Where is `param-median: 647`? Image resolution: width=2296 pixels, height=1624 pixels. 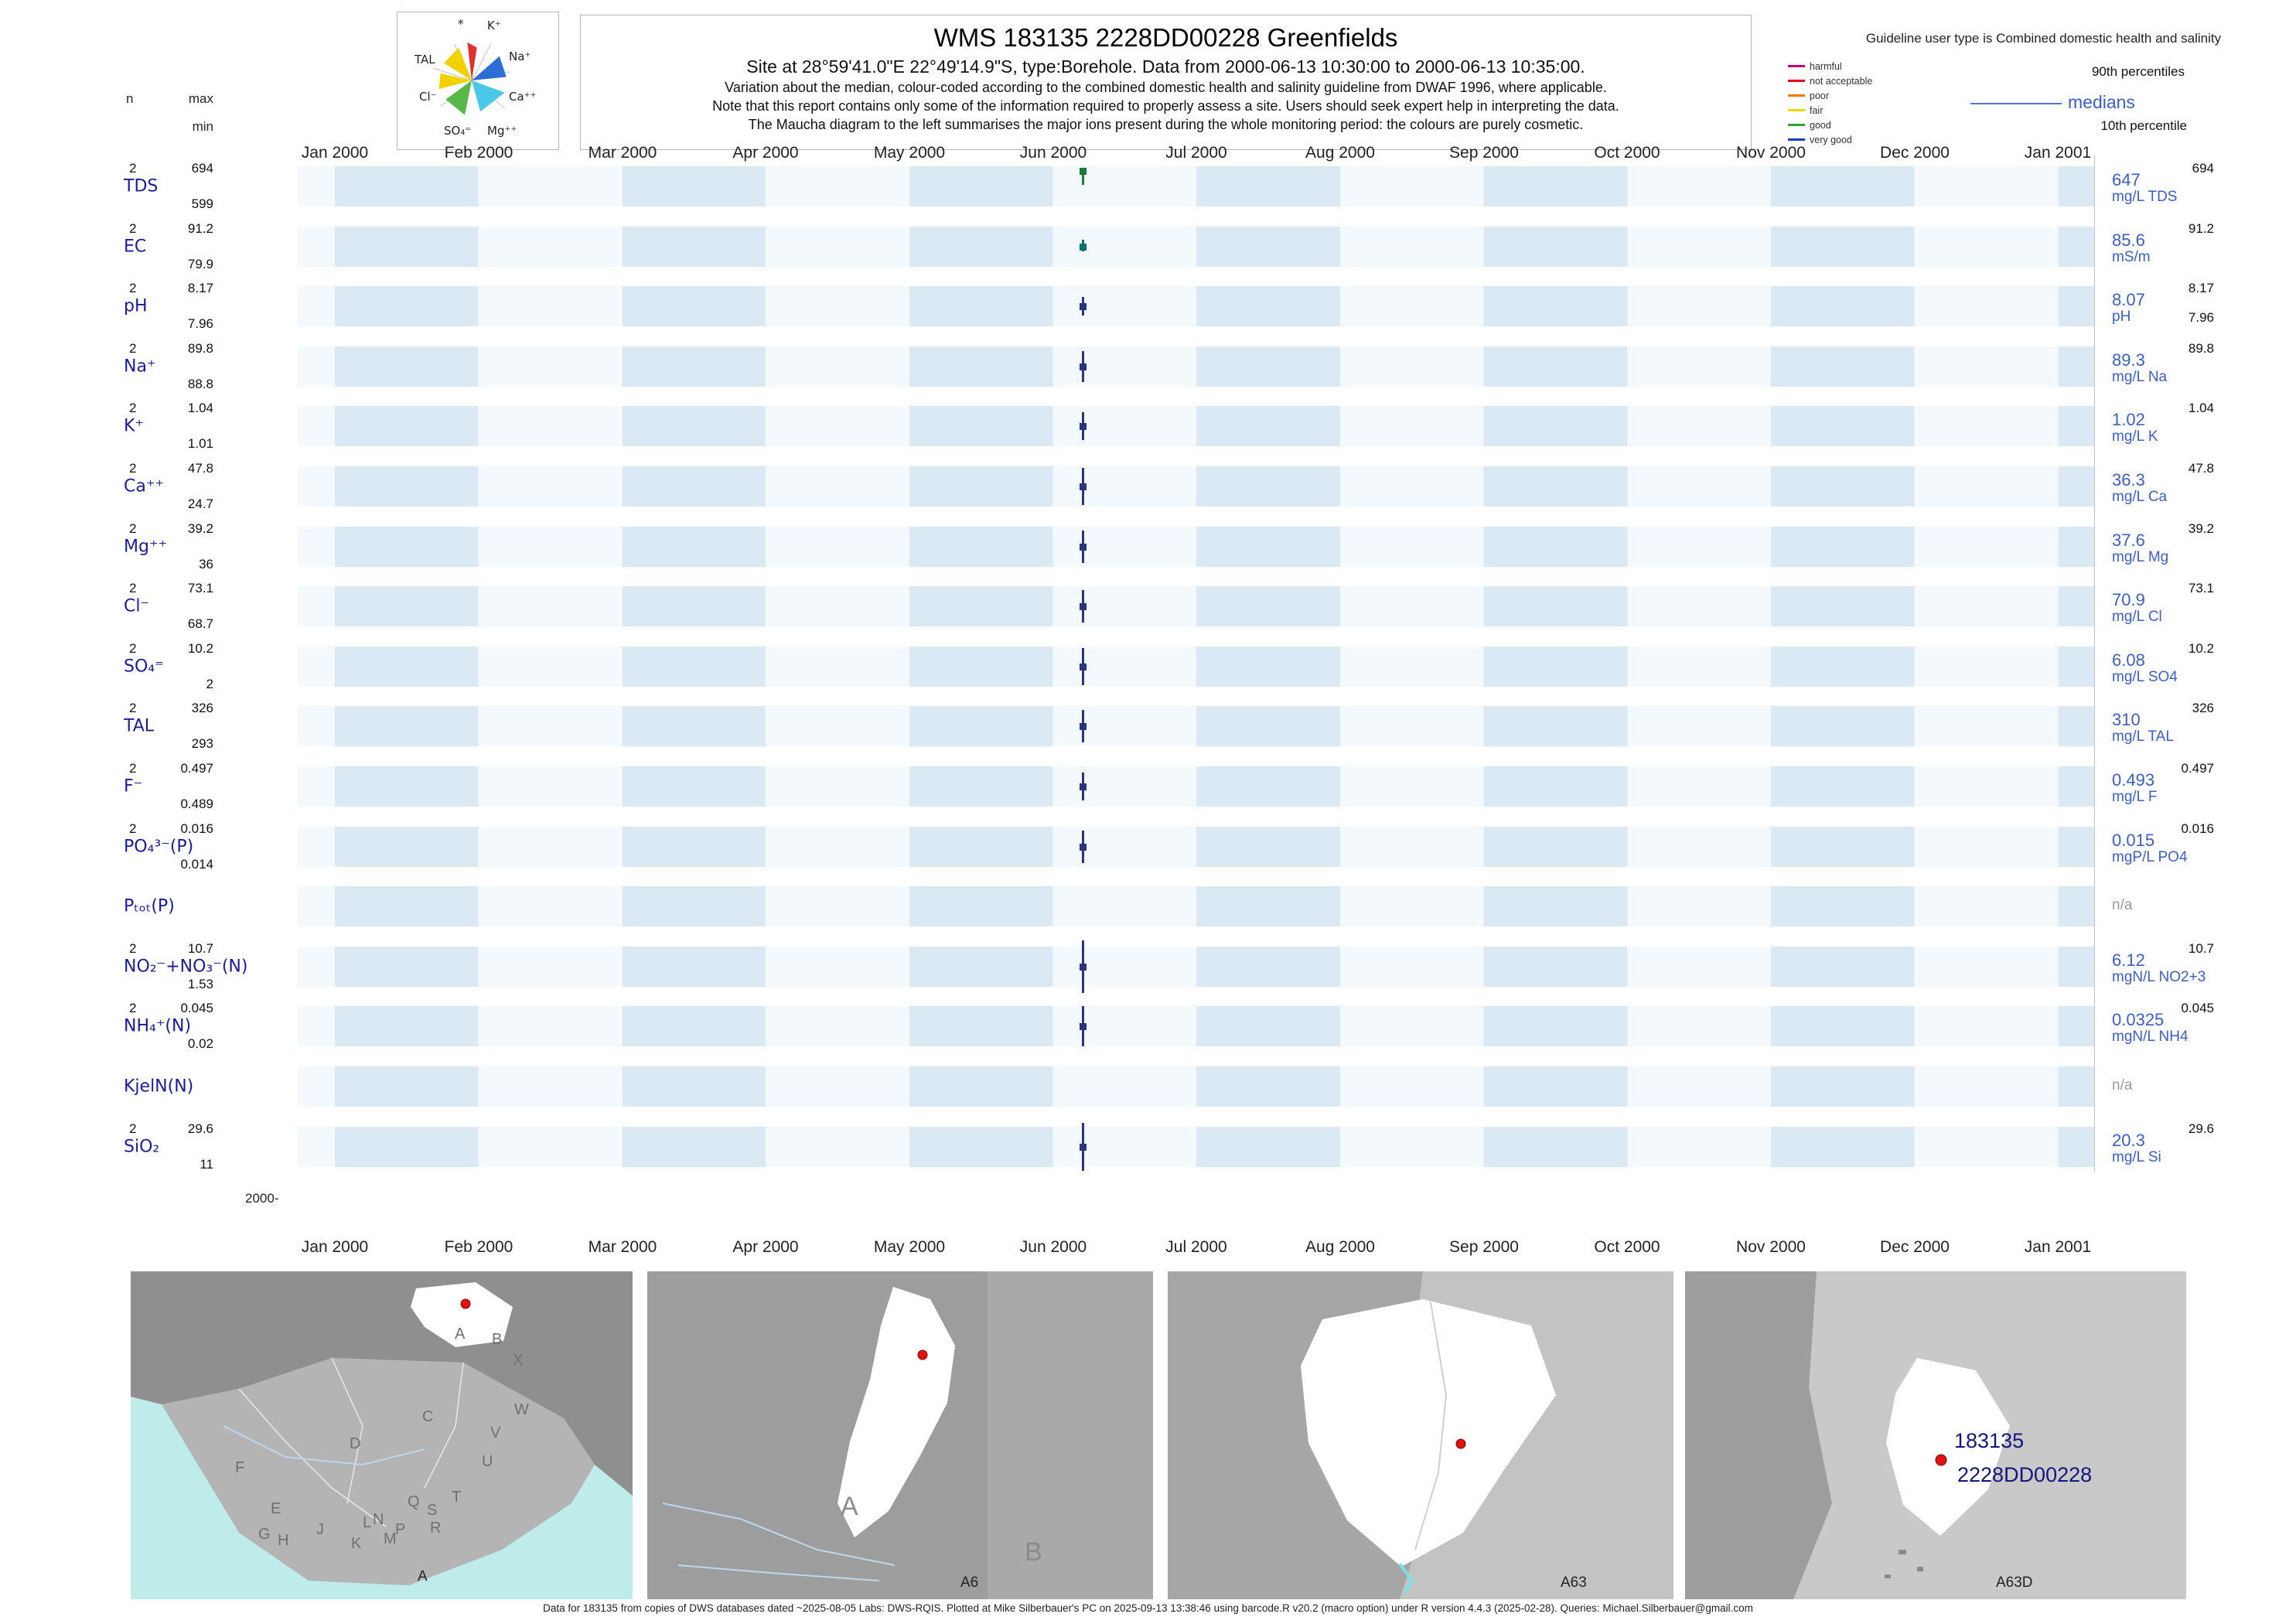 param-median: 647 is located at coordinates (2126, 179).